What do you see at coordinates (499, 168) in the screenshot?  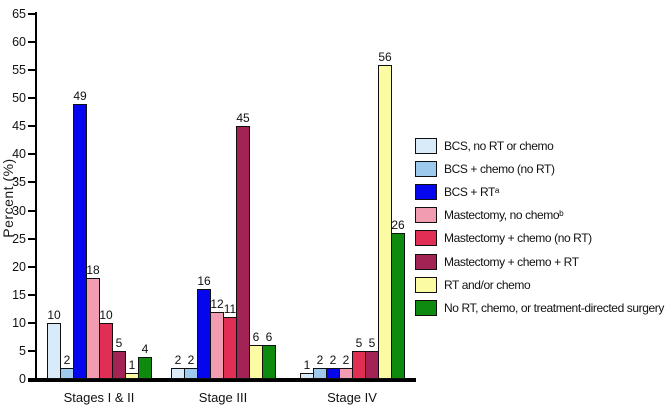 I see `legend-label: BCS + chemo (no RT)` at bounding box center [499, 168].